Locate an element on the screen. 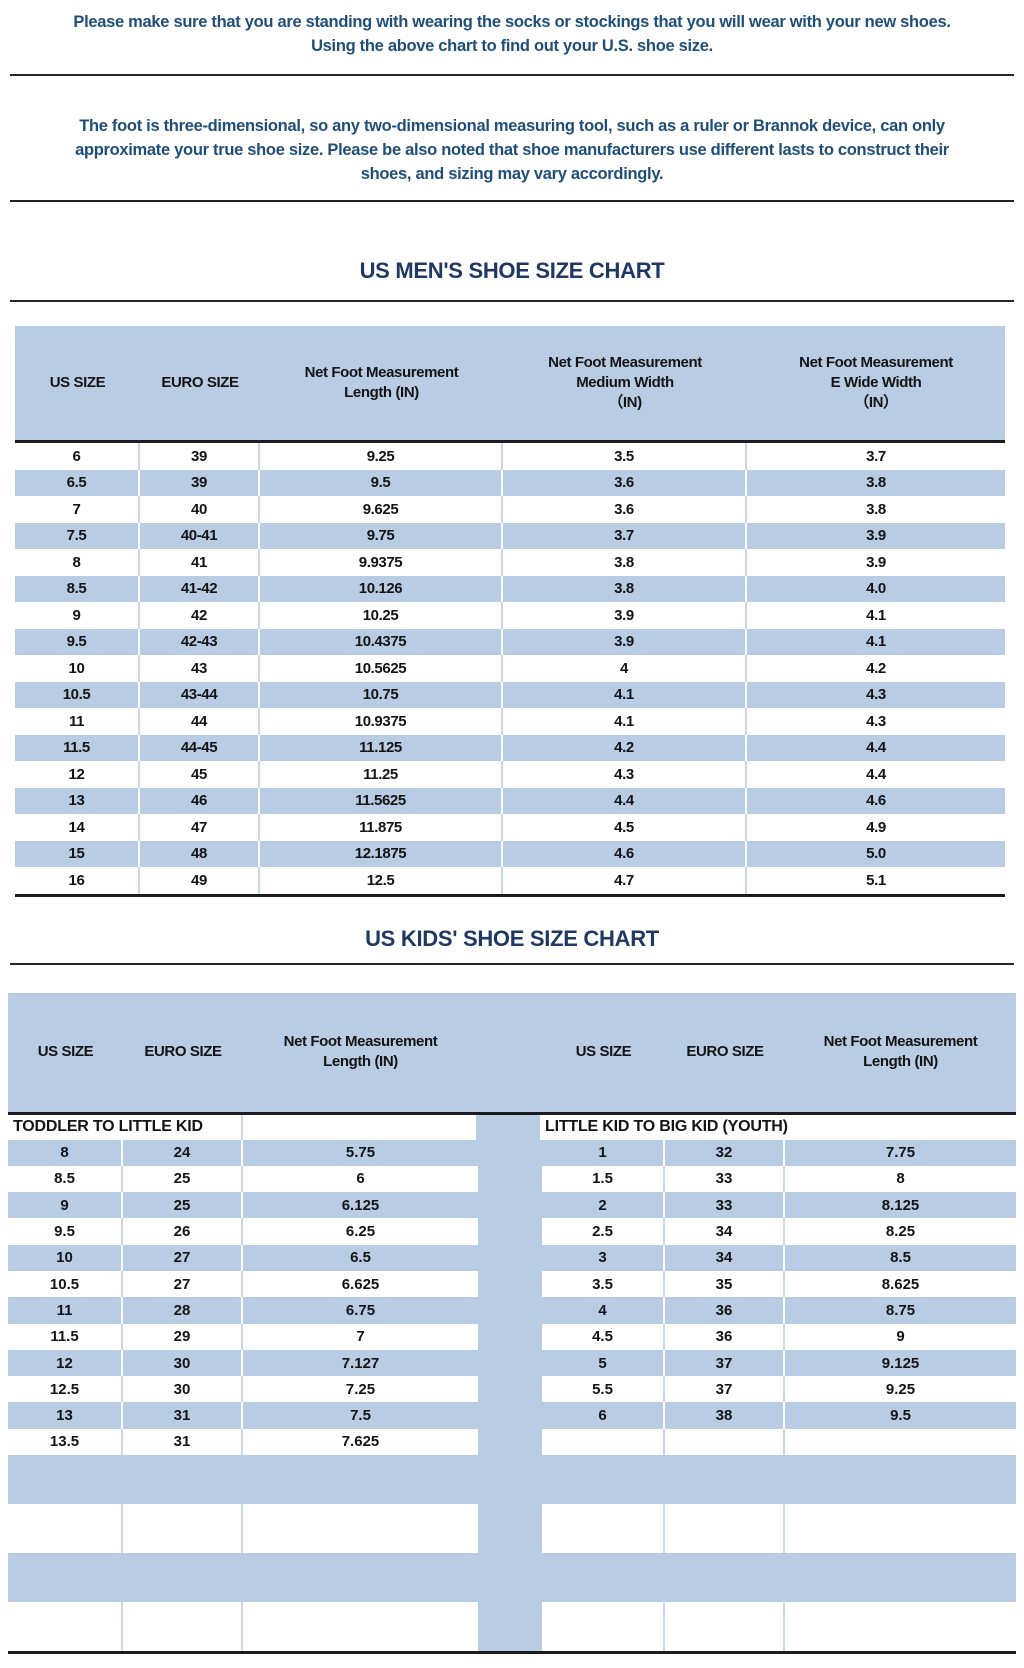  divider-rule is located at coordinates (512, 201).